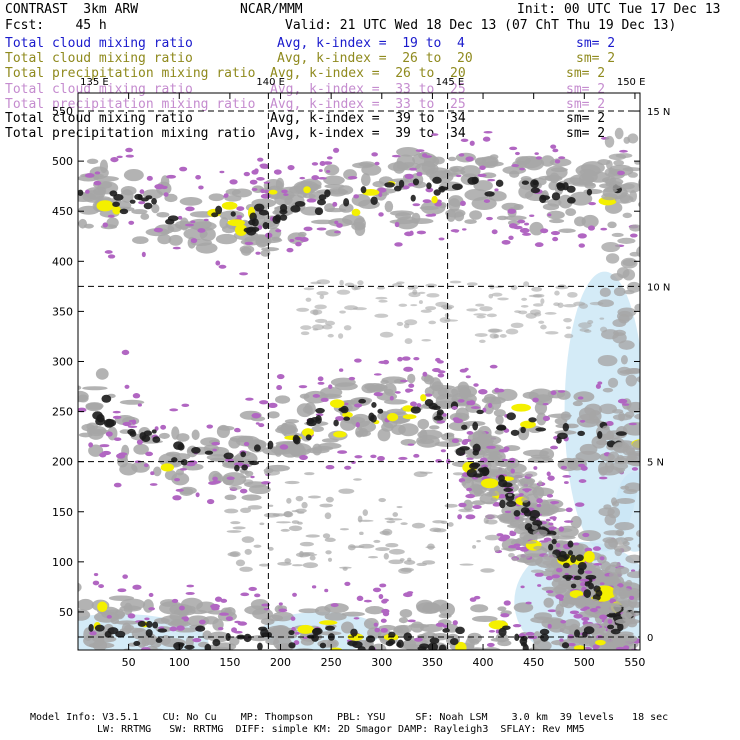 This screenshot has height=740, width=740. I want to click on legend-avg: Avg, k-index = 33 to 25, so click(368, 104).